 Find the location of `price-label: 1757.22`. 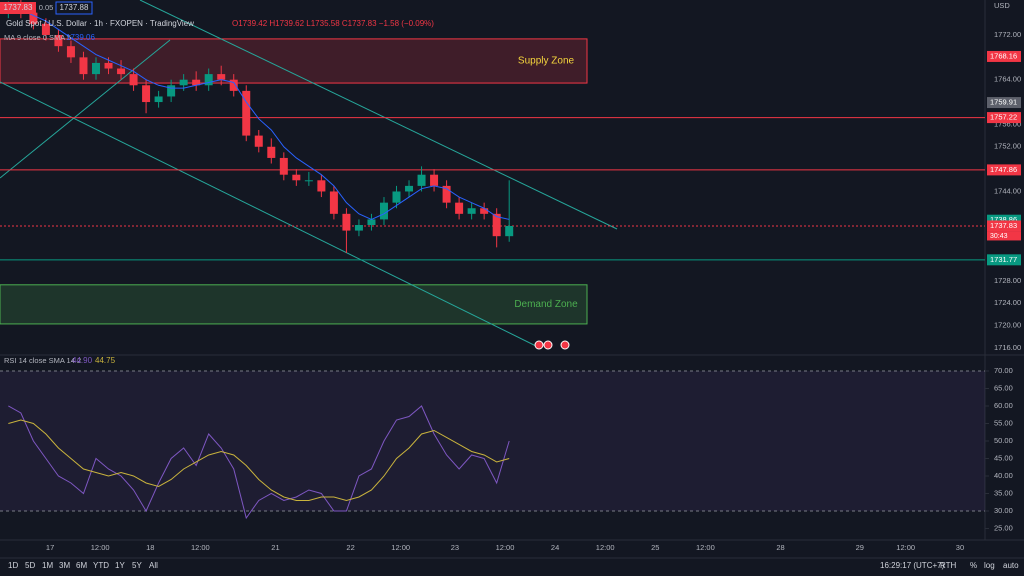

price-label: 1757.22 is located at coordinates (1003, 117).